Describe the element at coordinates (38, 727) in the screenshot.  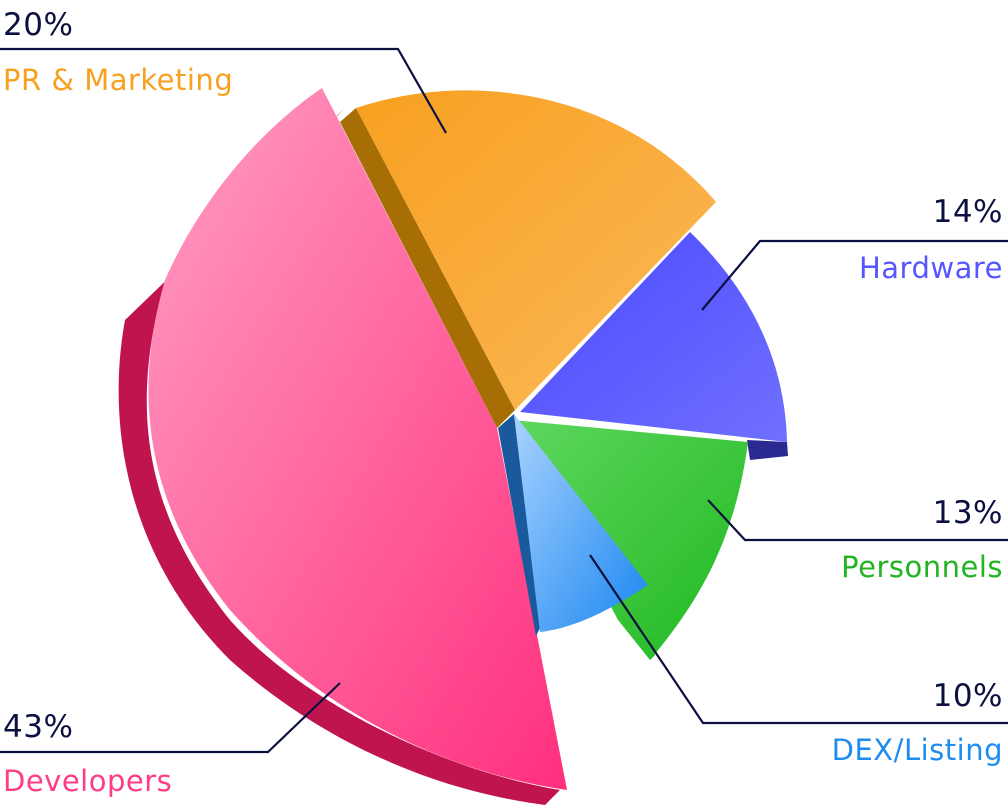
I see `value-label-developers: 43%` at that location.